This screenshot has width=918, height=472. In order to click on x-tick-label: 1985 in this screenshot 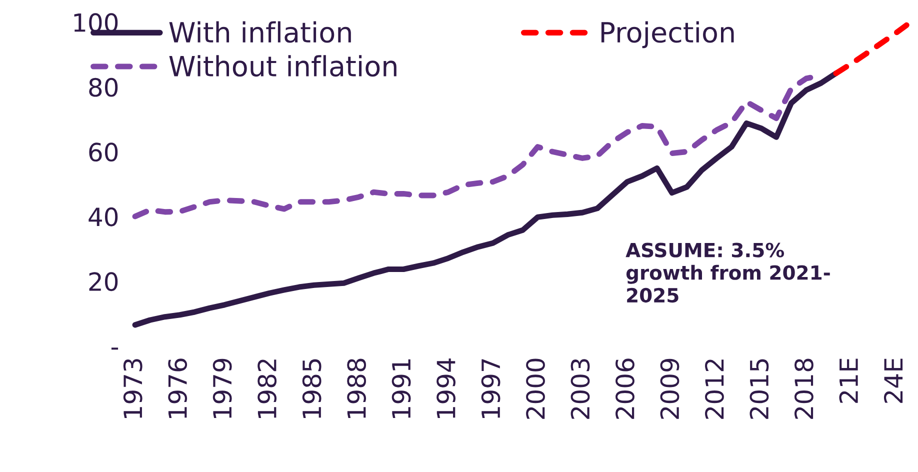, I will do `click(312, 388)`.